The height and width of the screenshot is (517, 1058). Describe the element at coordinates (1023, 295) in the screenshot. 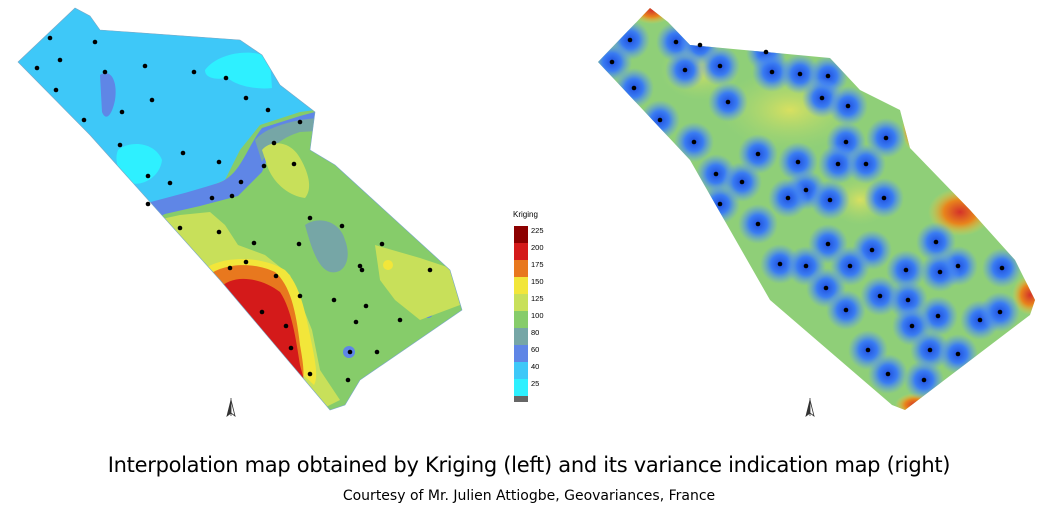

I see `variance-hot-edge` at that location.